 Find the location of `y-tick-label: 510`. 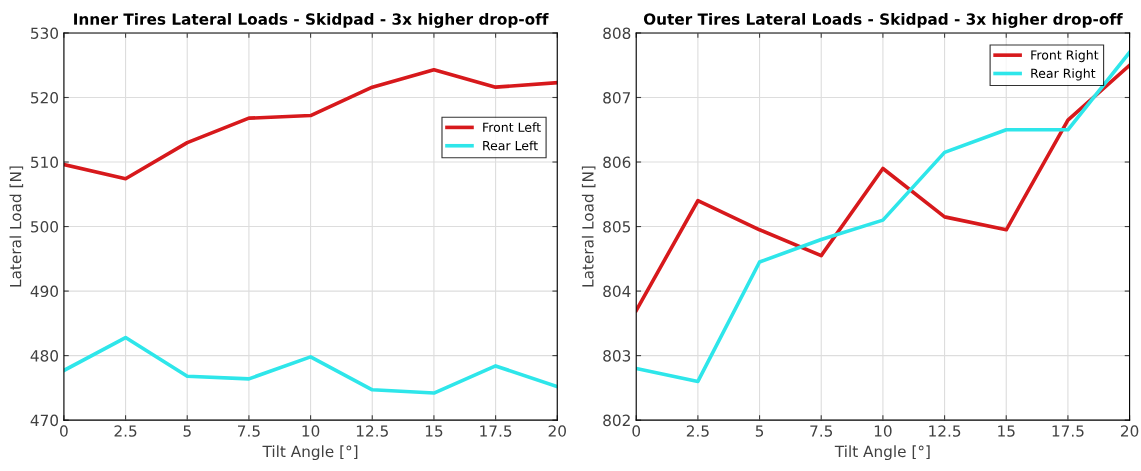

y-tick-label: 510 is located at coordinates (45, 162).